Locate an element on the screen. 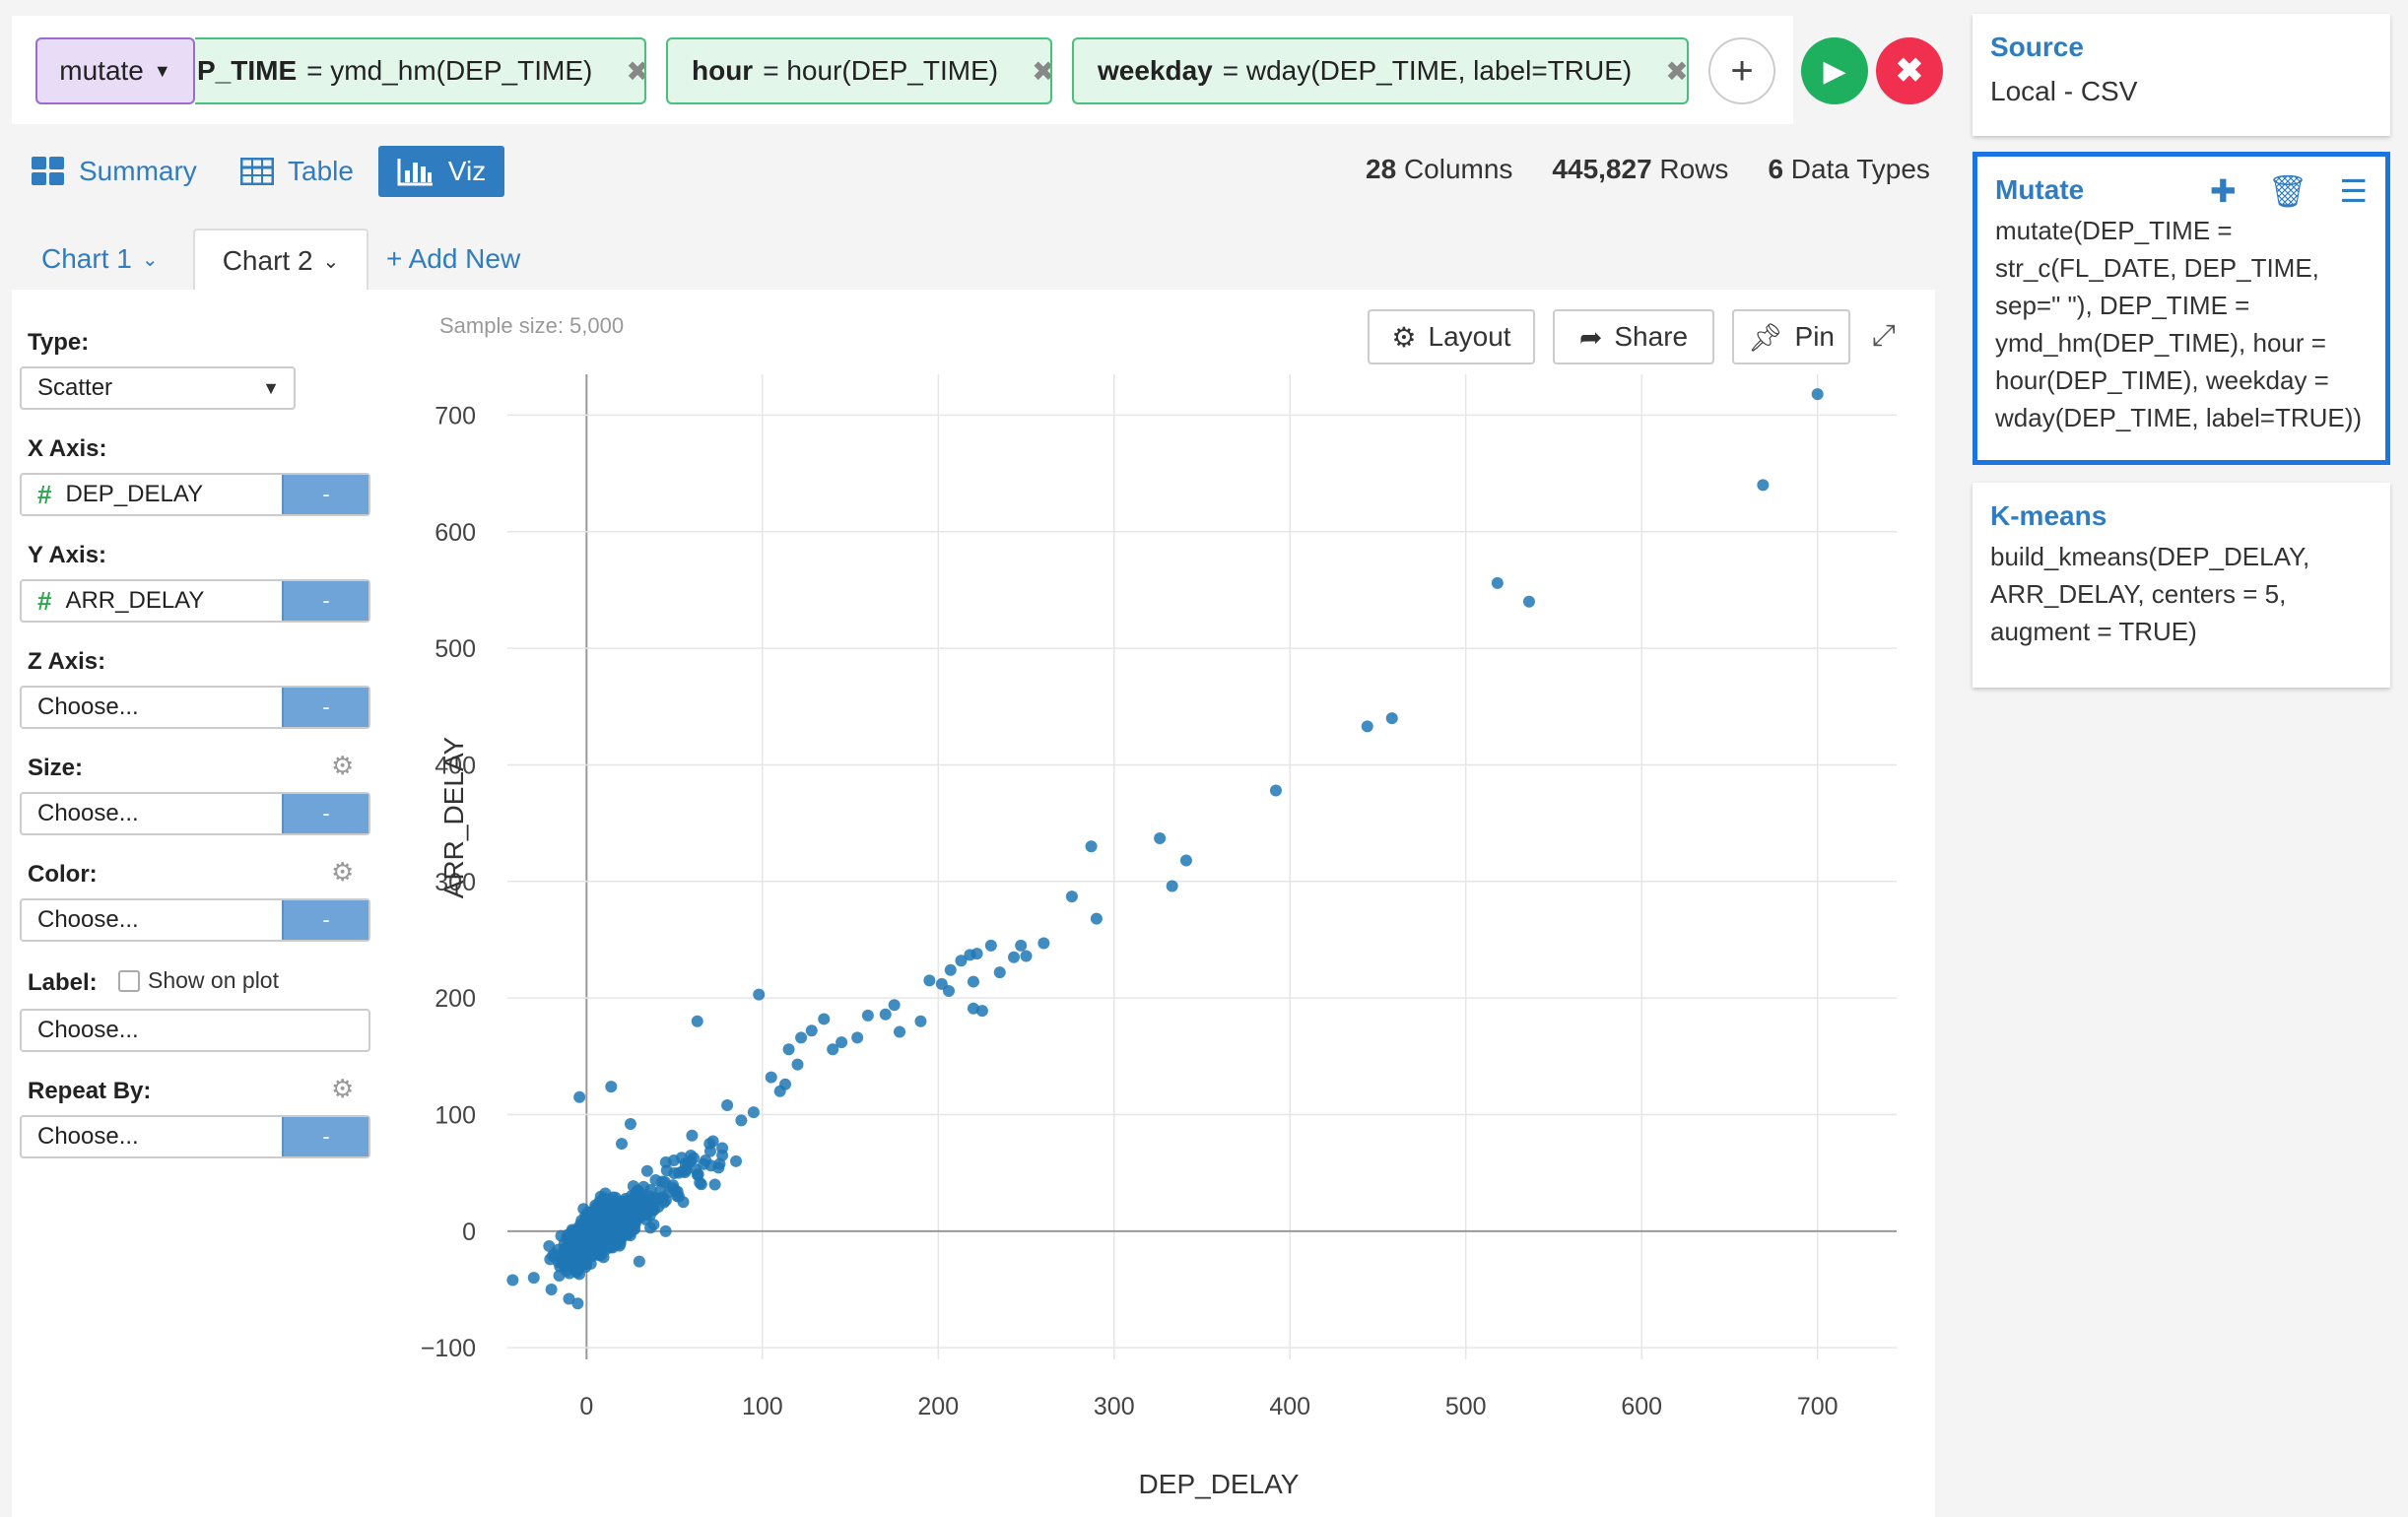  tab-viz: Viz is located at coordinates (441, 171).